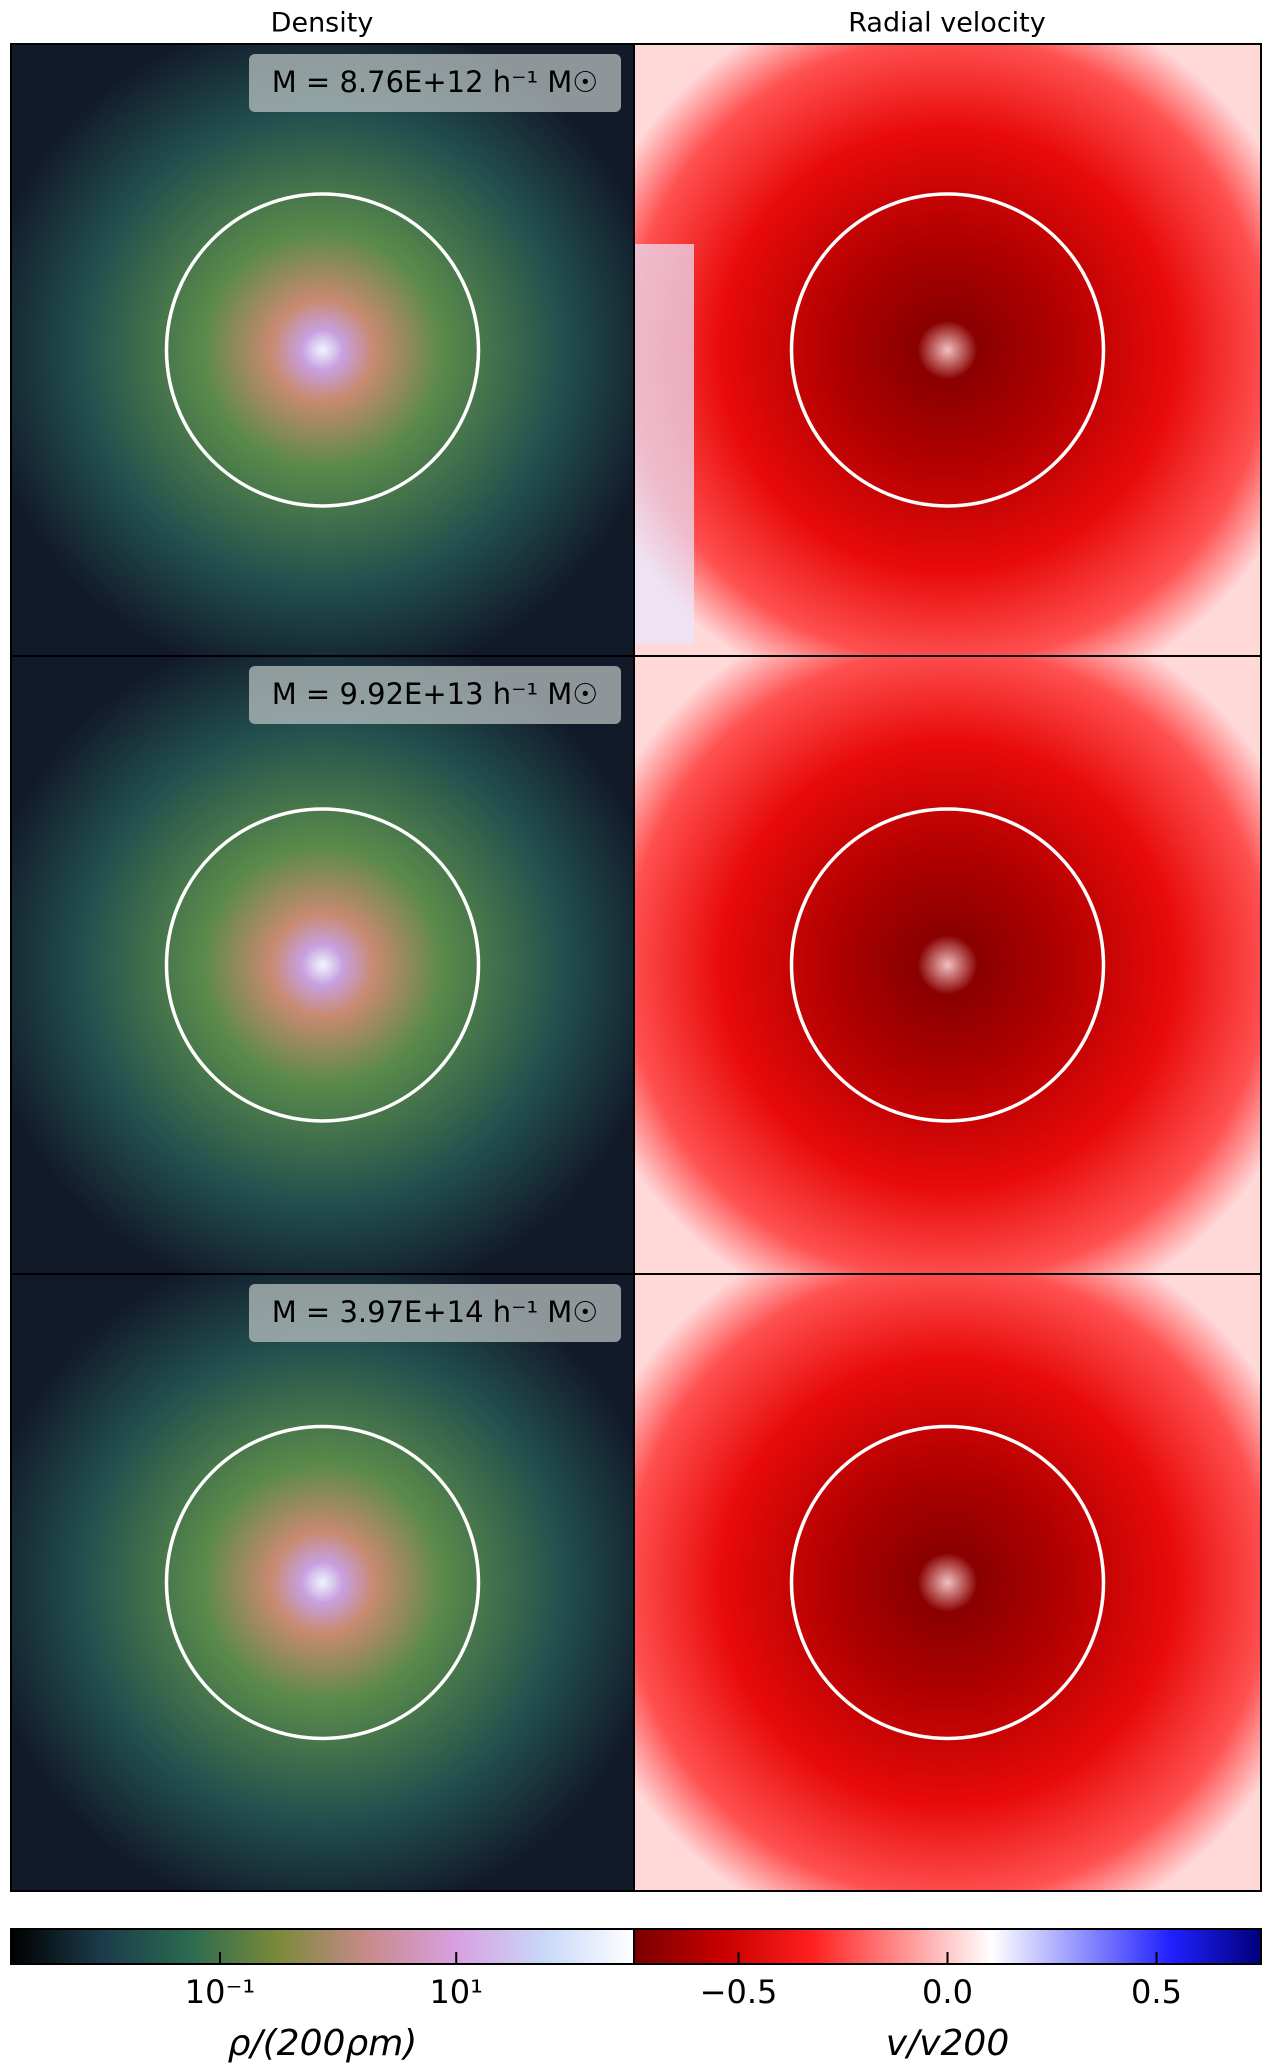  What do you see at coordinates (947, 2043) in the screenshot?
I see `colorbar-label: v/v200` at bounding box center [947, 2043].